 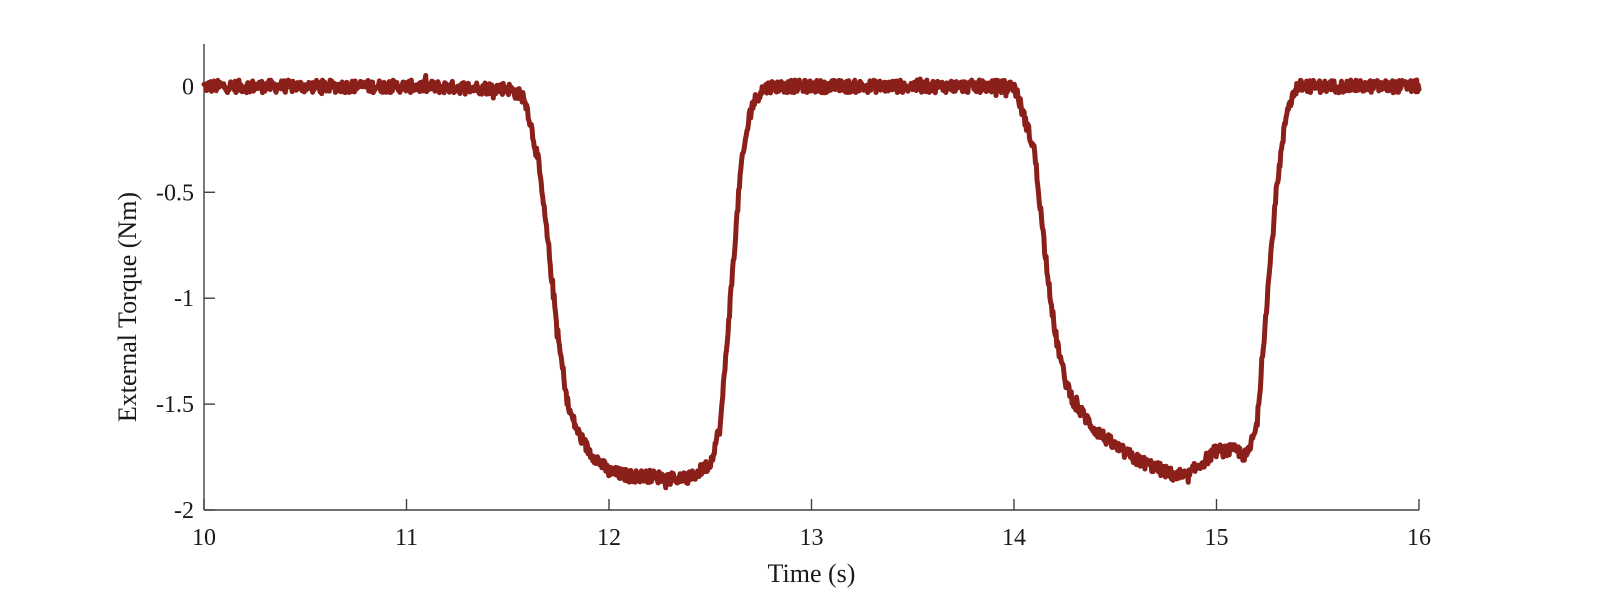 I want to click on y-tick-label: -1.5, so click(x=175, y=405).